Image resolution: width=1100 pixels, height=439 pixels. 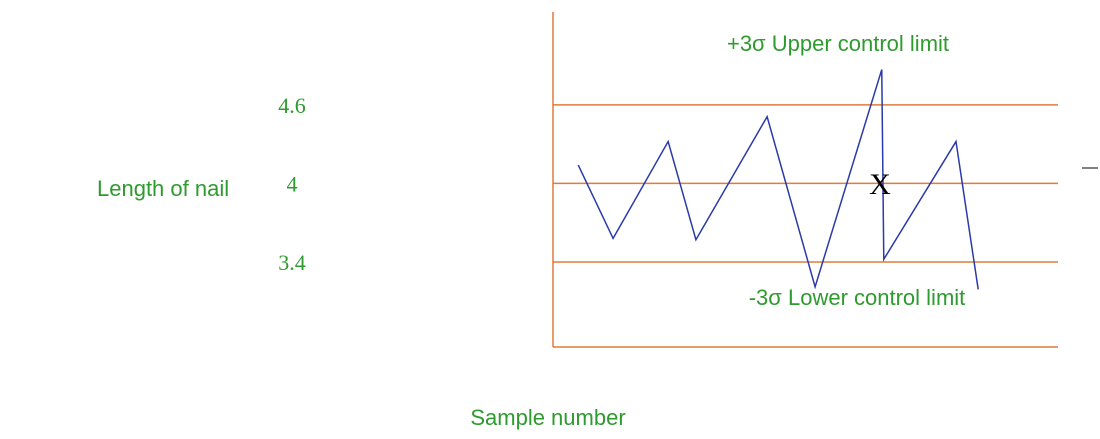 What do you see at coordinates (880, 184) in the screenshot?
I see `mean-label: X` at bounding box center [880, 184].